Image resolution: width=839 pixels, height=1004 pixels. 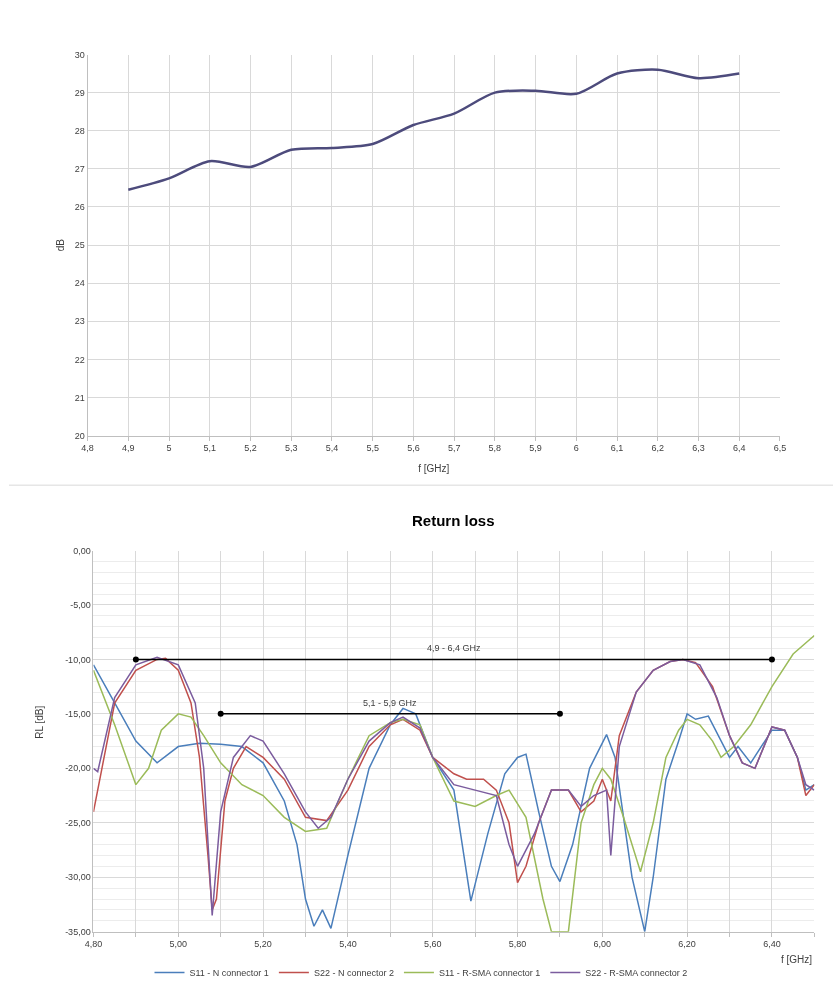 I want to click on x-tick-label: 5,4, so click(x=332, y=448).